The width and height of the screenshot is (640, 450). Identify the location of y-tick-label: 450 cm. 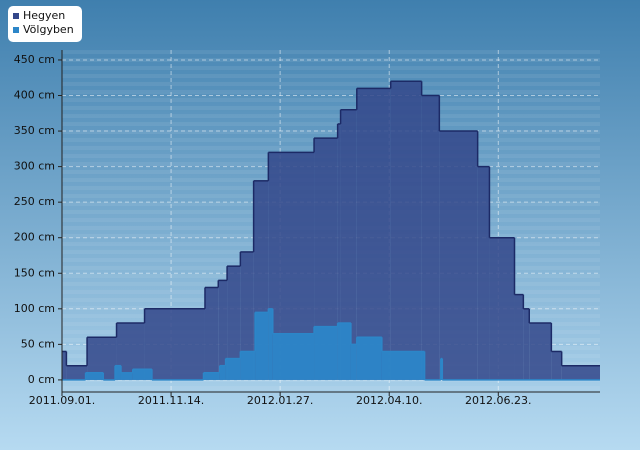
(34, 59).